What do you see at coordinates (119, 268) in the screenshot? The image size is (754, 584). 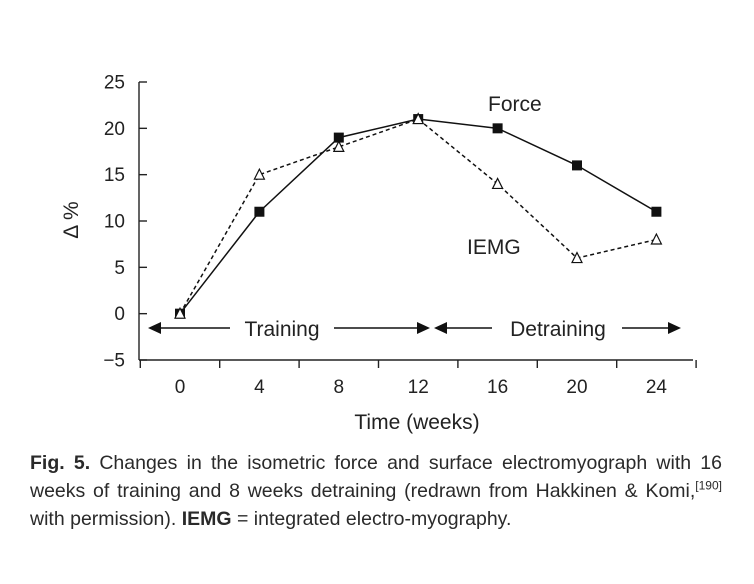 I see `y-tick-label: 5` at bounding box center [119, 268].